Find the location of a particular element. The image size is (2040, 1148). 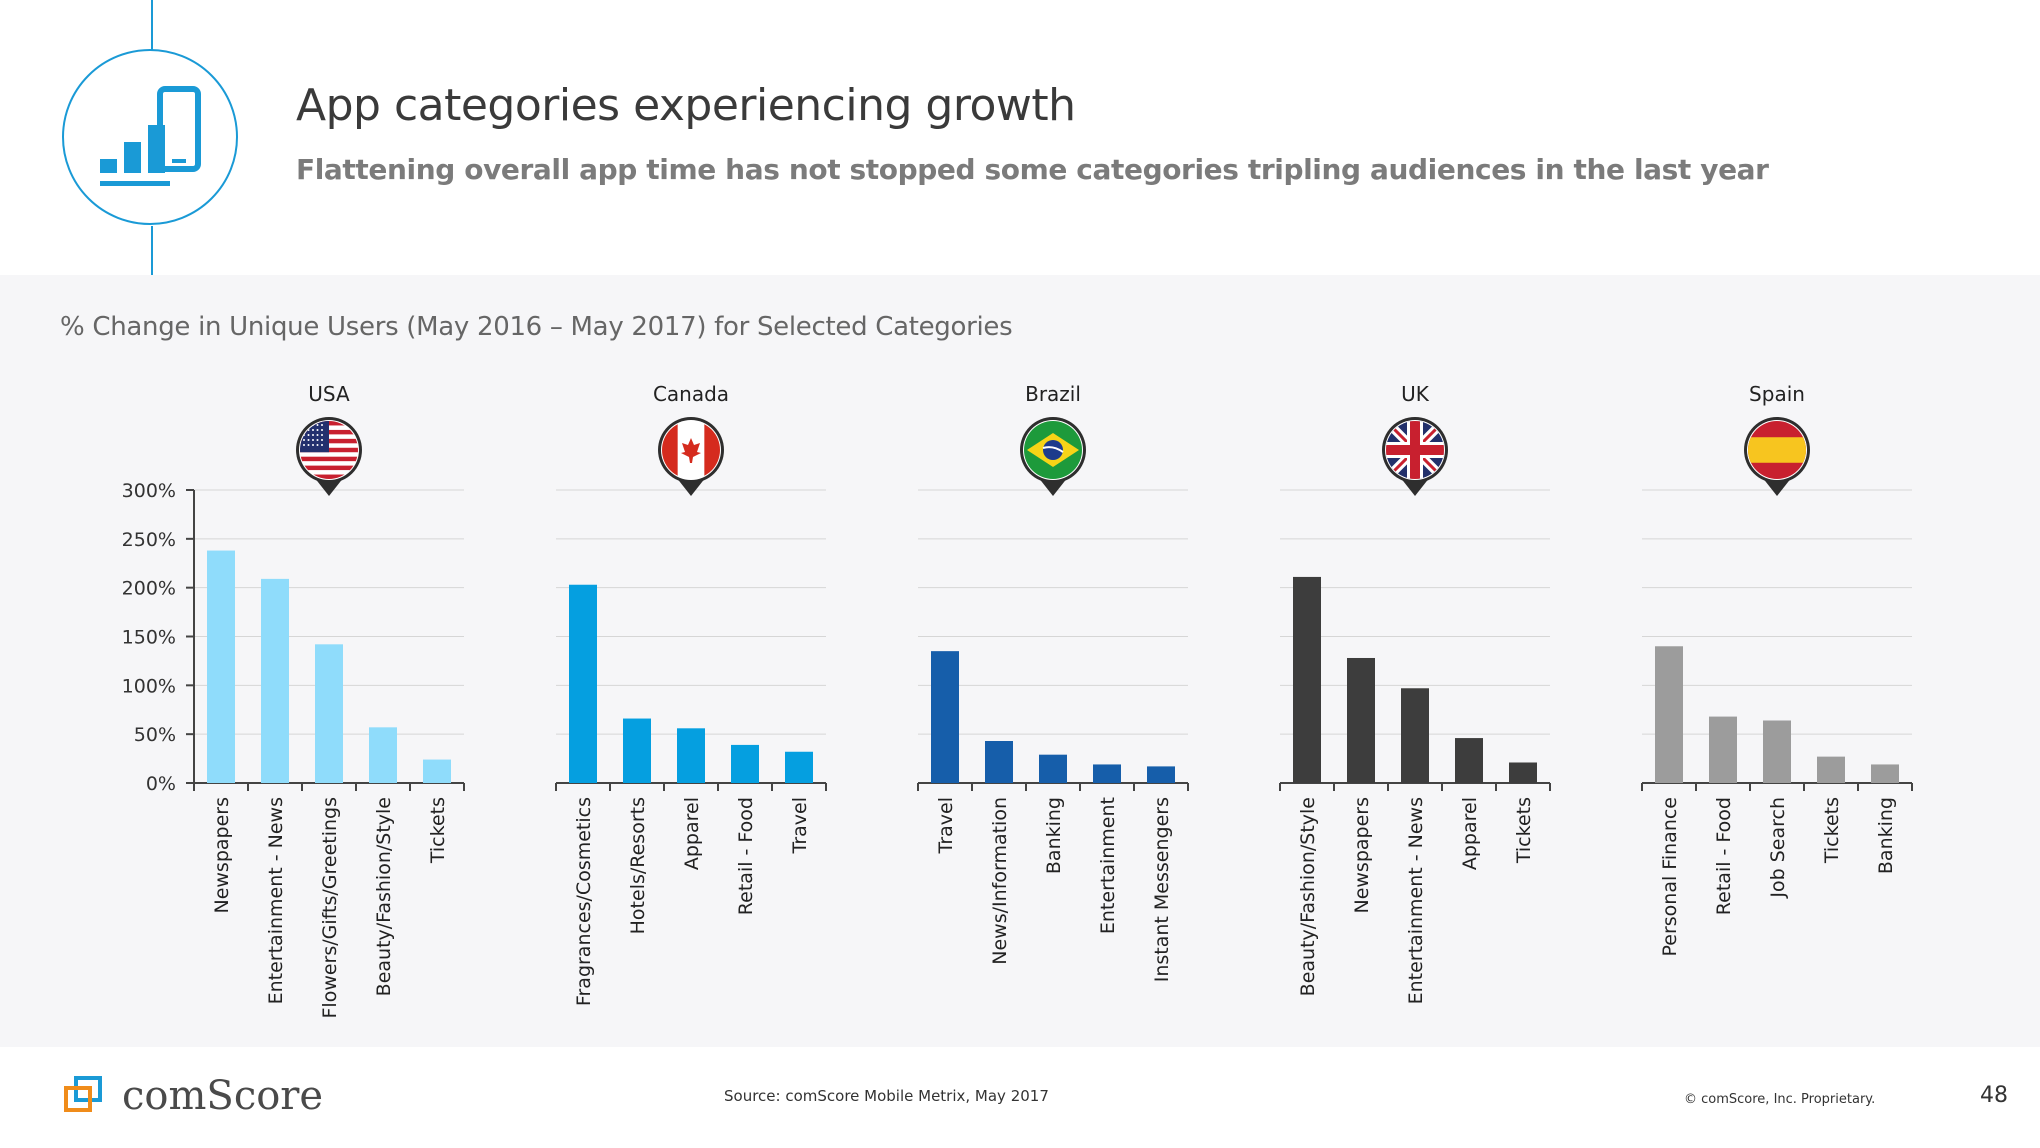

y-tick-label: 150% is located at coordinates (149, 638).